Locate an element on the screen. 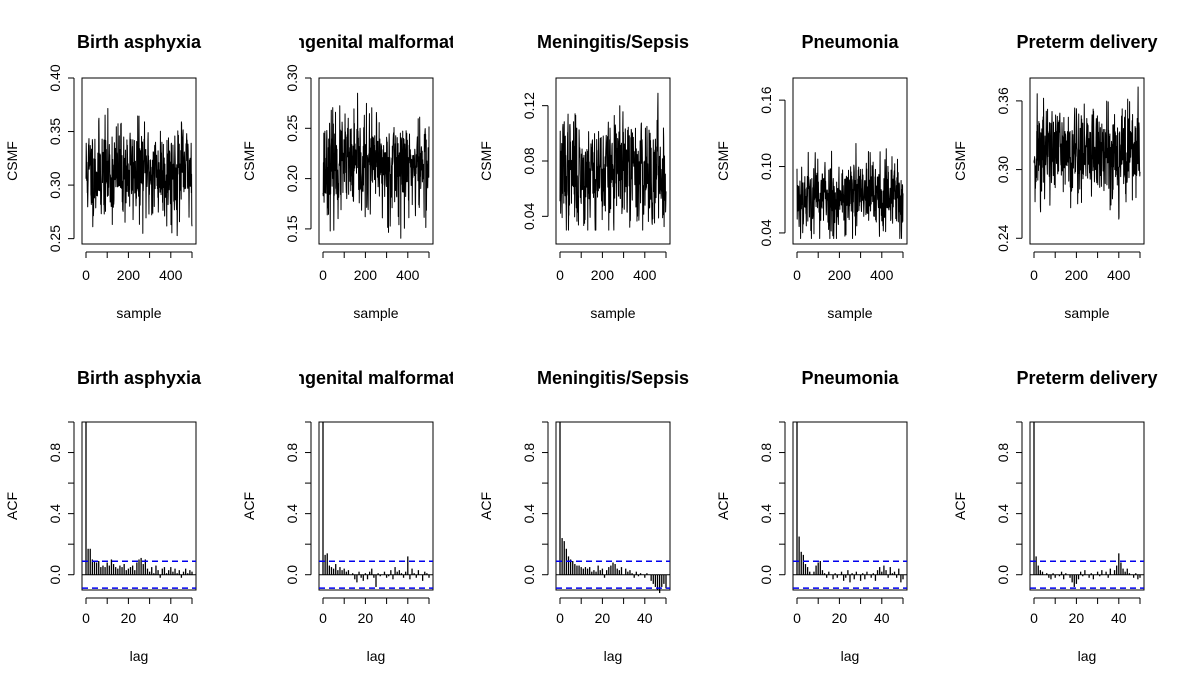 This screenshot has width=1186, height=686. panel-trace-4: Pneumonia sample CSMF 0 200 400 0.04 0.10 0.16 is located at coordinates (811, 176).